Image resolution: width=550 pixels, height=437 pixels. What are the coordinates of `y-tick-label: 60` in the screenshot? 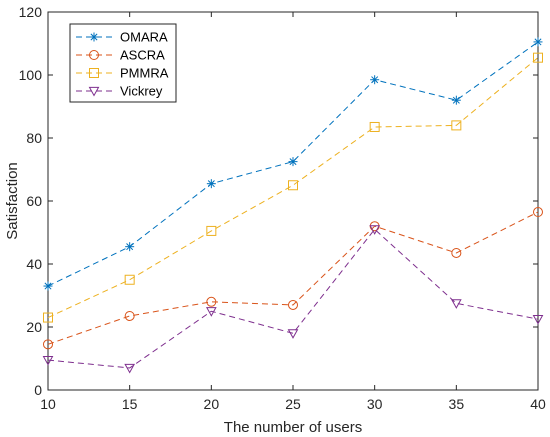 It's located at (34, 201).